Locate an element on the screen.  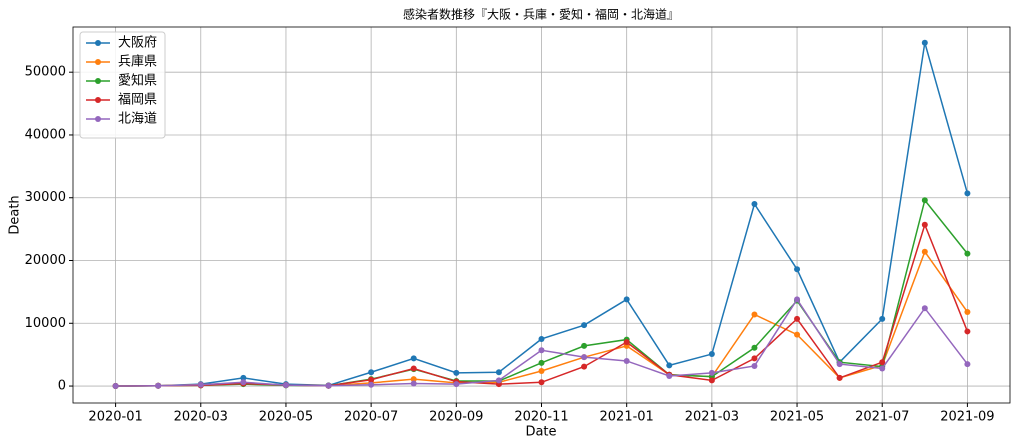
y-axis-label: Death is located at coordinates (15, 214).